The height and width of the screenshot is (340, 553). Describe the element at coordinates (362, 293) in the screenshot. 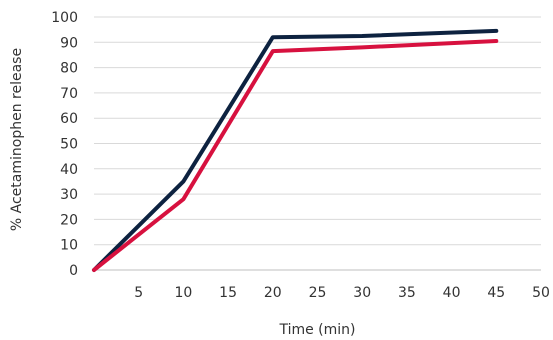

I see `x-tick-label: 30` at that location.